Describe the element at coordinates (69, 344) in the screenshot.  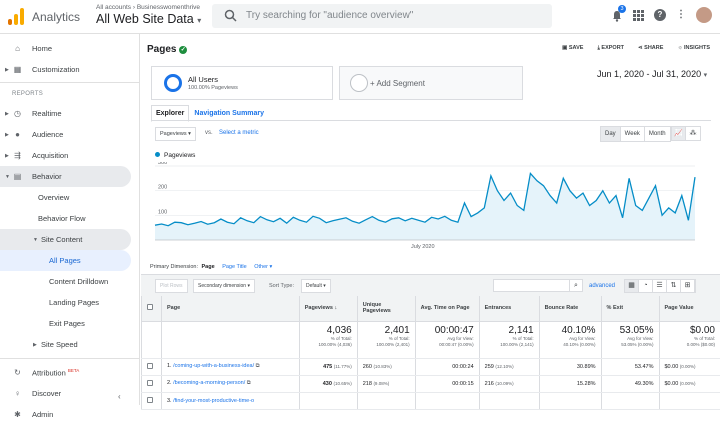
I see `sidebar-item-site-speed: ▶Site Speed` at that location.